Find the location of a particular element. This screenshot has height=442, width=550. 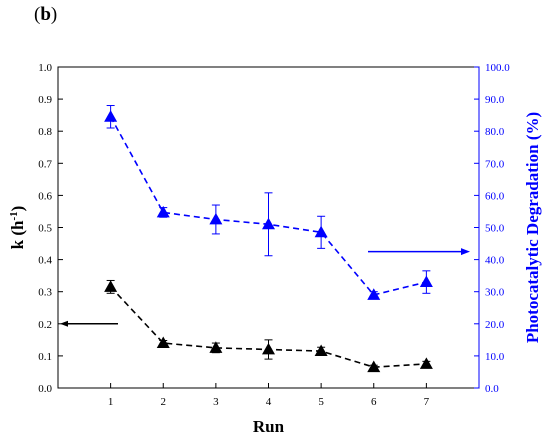

x-tick-label: 3 is located at coordinates (216, 402).